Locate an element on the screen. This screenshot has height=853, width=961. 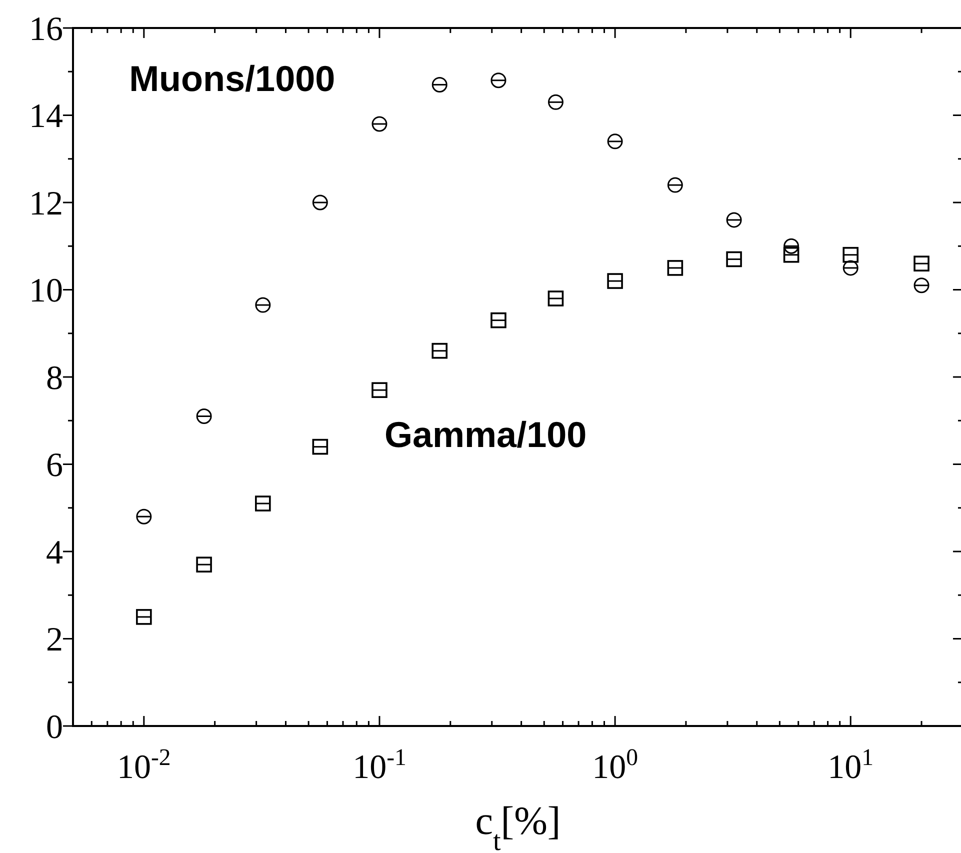
y-tick-label: 6 is located at coordinates (54, 465).